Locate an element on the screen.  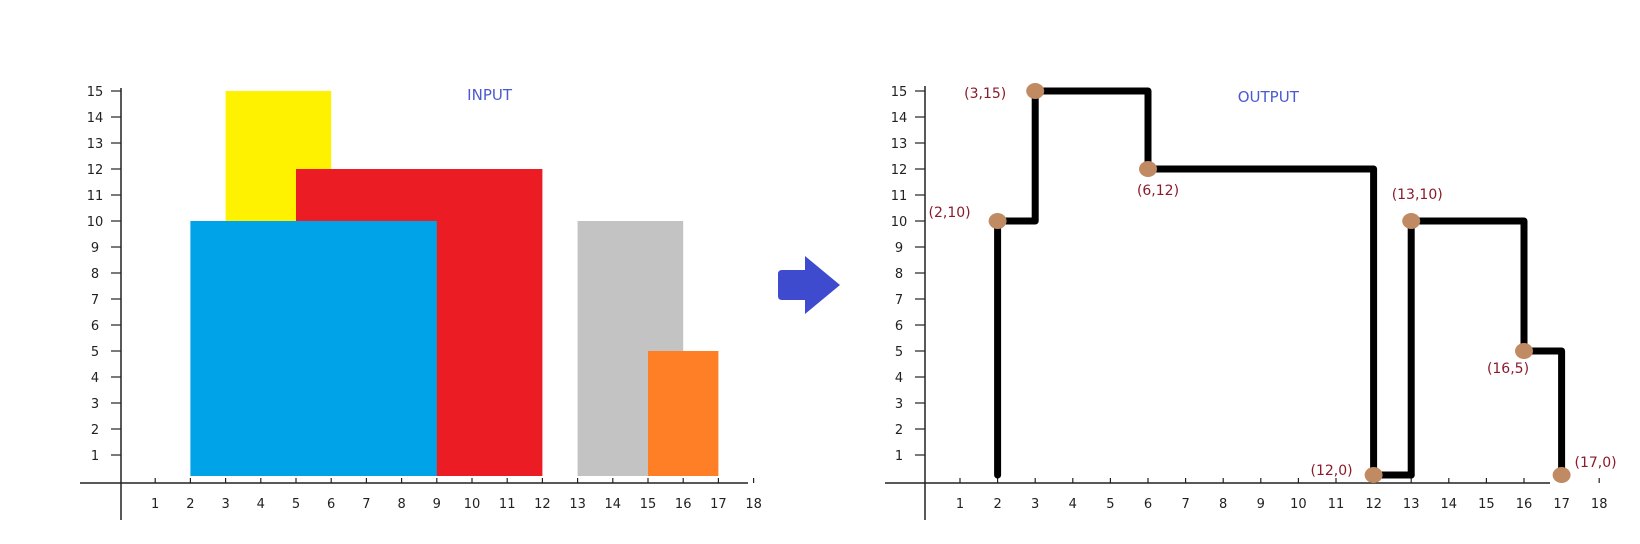
output-y-tick-label: 9 is located at coordinates (899, 248).